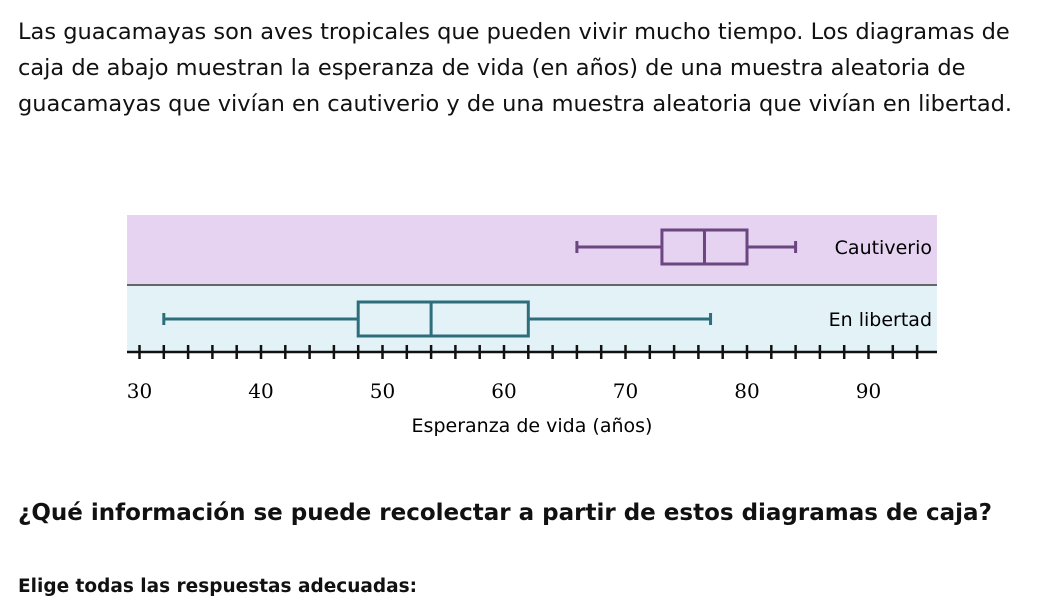  Describe the element at coordinates (218, 586) in the screenshot. I see `instruction-text: Elige todas las respuestas adecuadas:` at that location.